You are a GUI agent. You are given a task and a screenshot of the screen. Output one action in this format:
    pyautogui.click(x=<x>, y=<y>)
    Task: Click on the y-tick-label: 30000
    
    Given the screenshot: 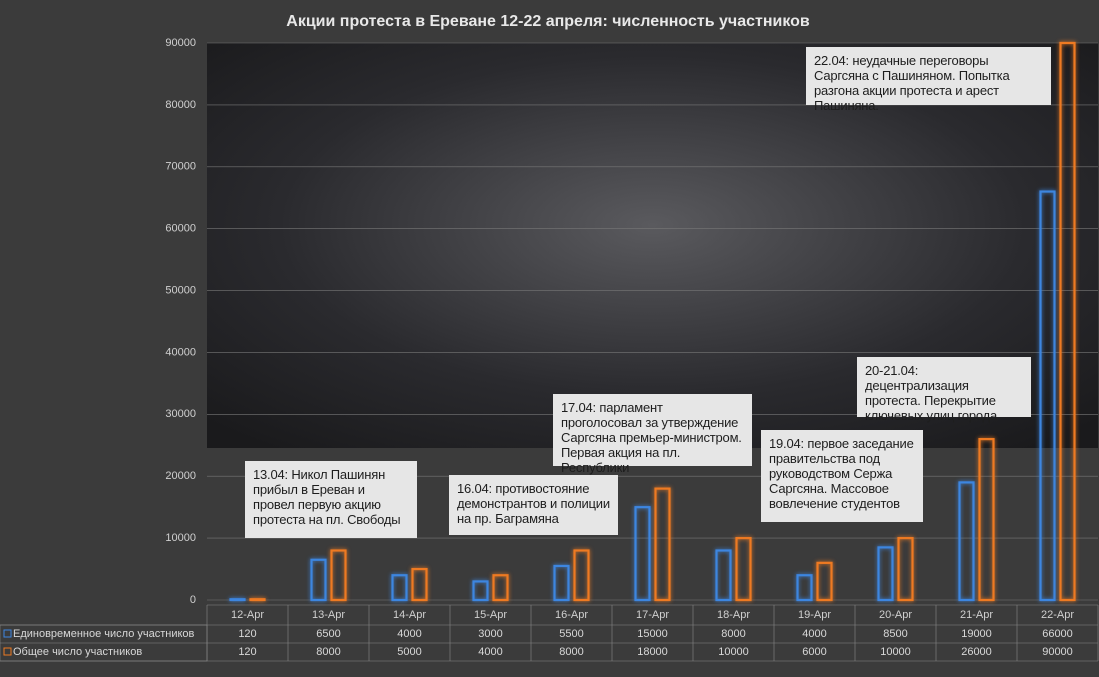 What is the action you would take?
    pyautogui.click(x=180, y=414)
    